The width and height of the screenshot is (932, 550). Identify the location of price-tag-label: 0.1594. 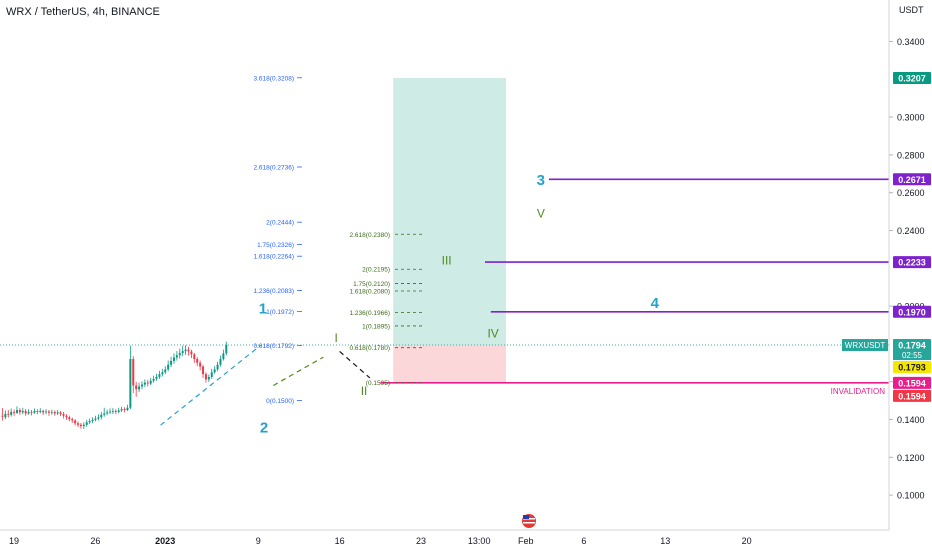
(912, 383).